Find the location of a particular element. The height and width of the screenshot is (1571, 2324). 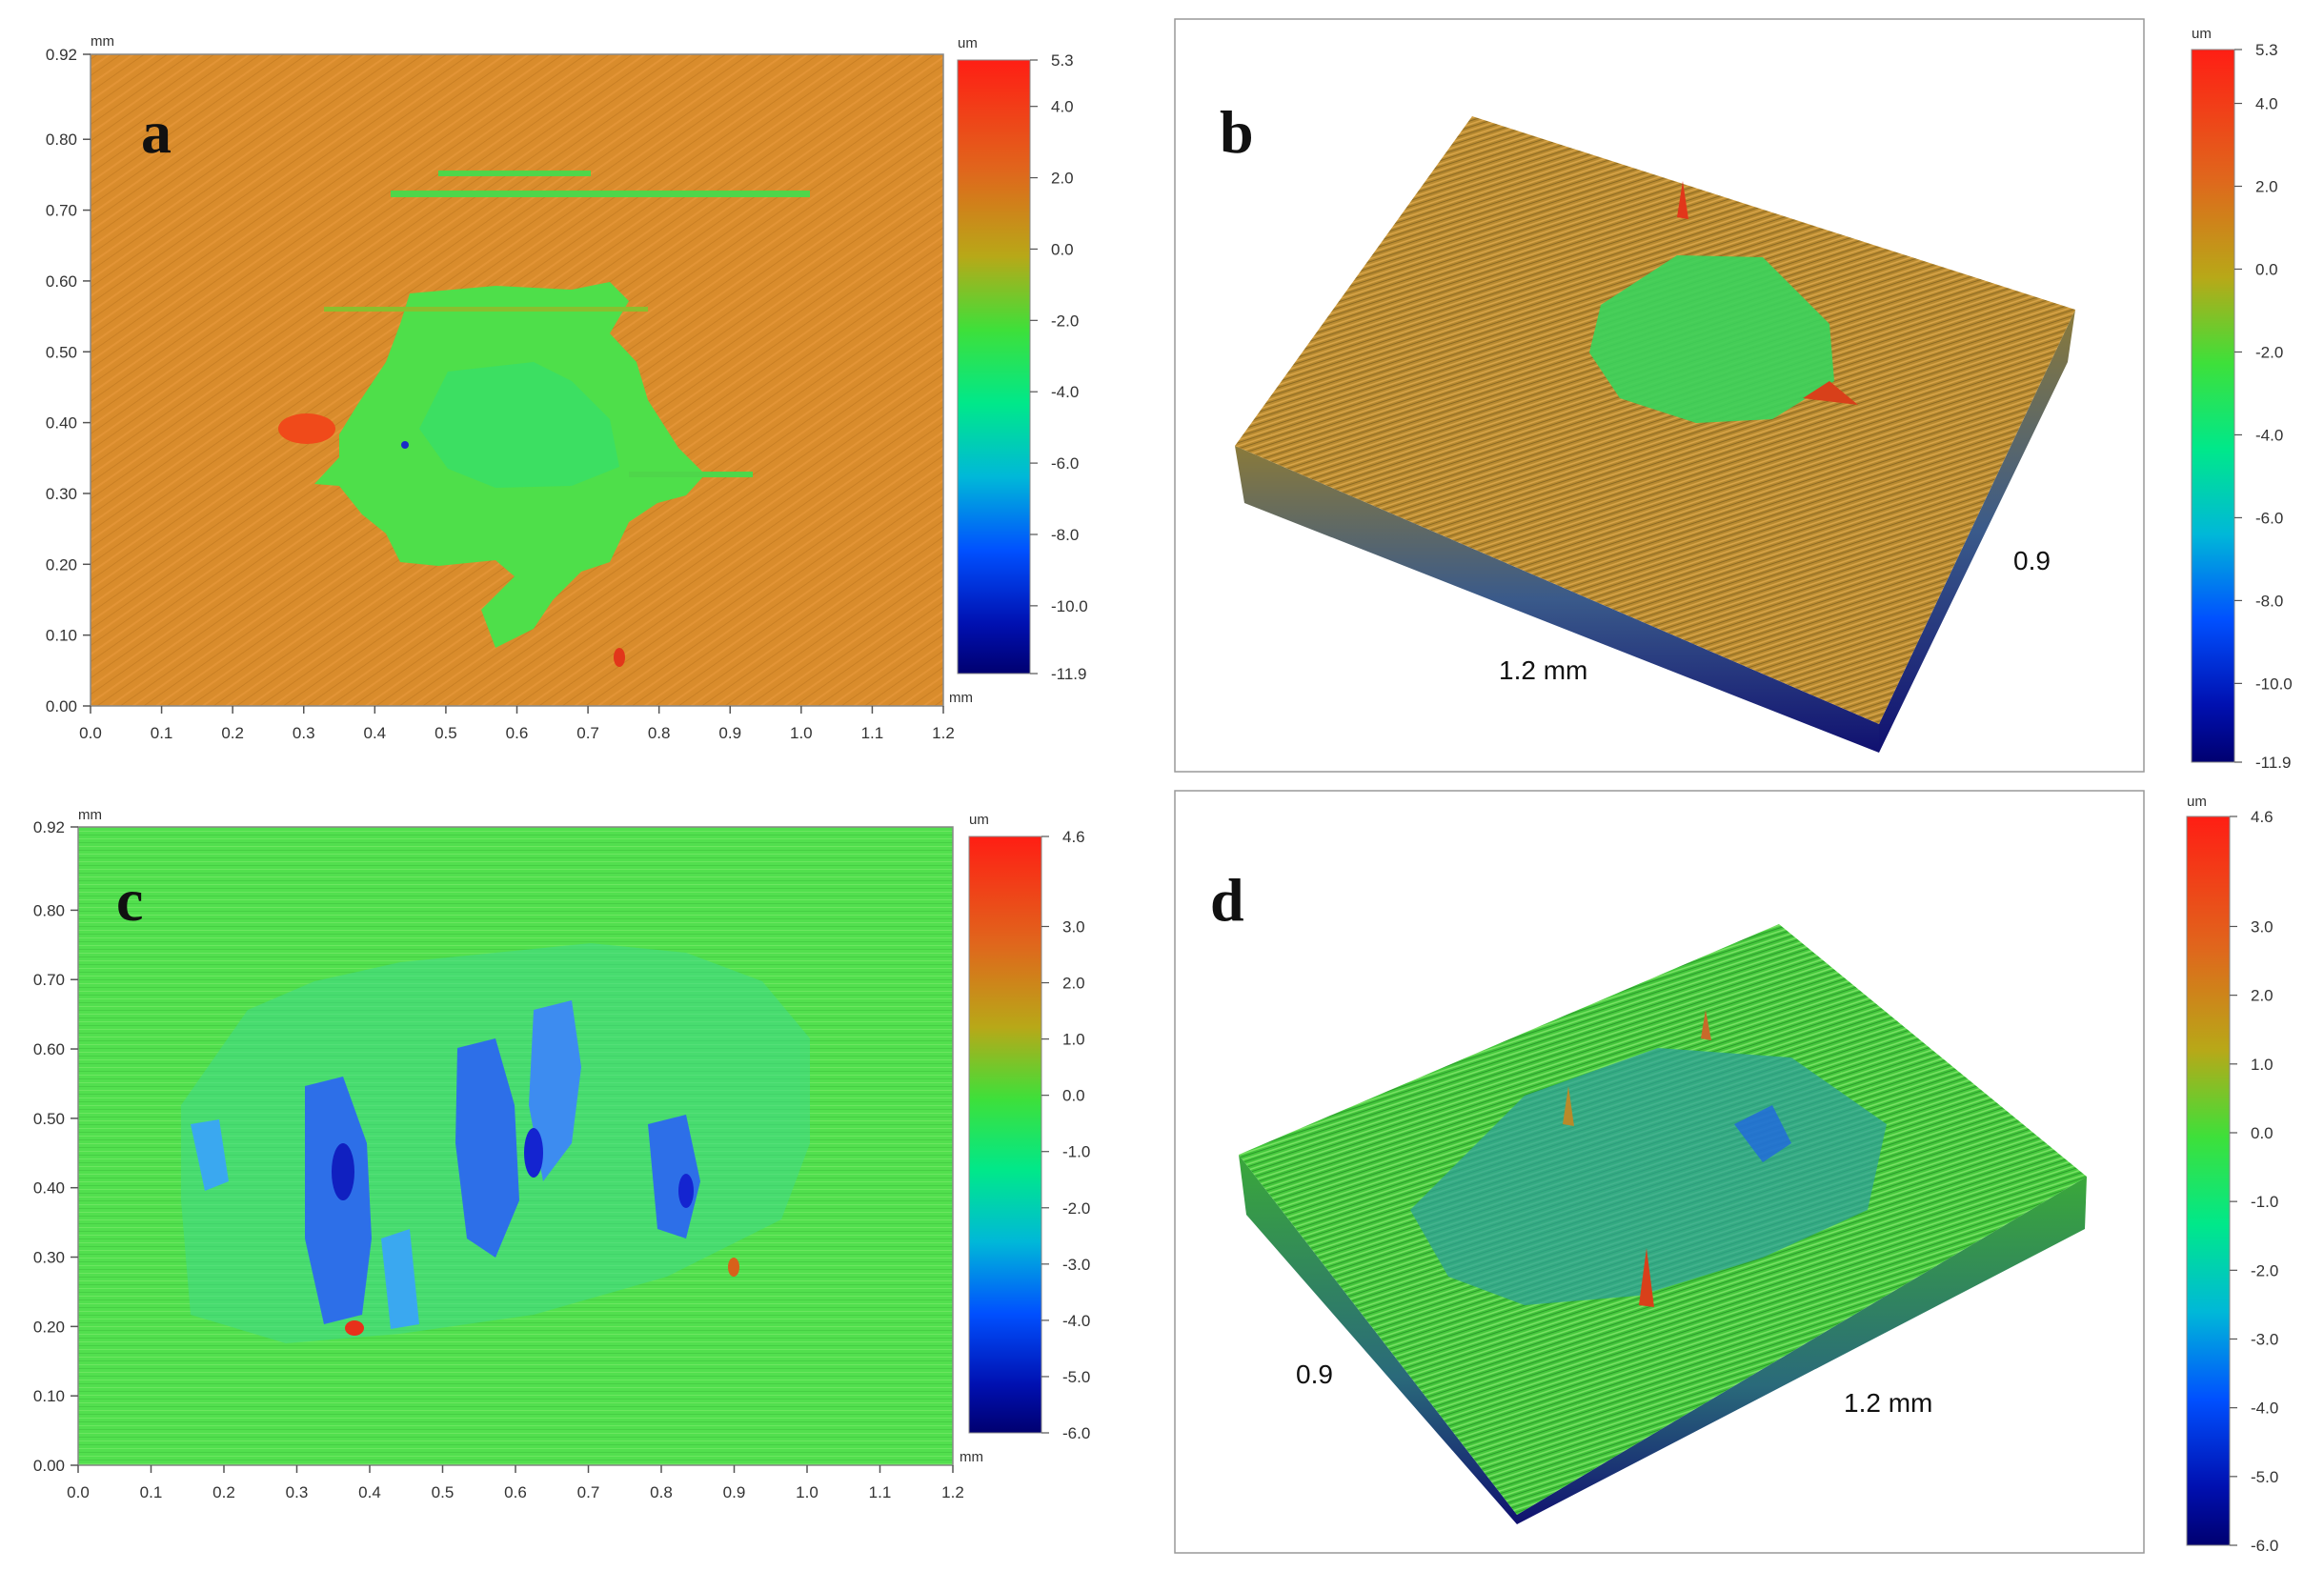

surface-d-length-label: 1.2 mm is located at coordinates (1888, 1403).